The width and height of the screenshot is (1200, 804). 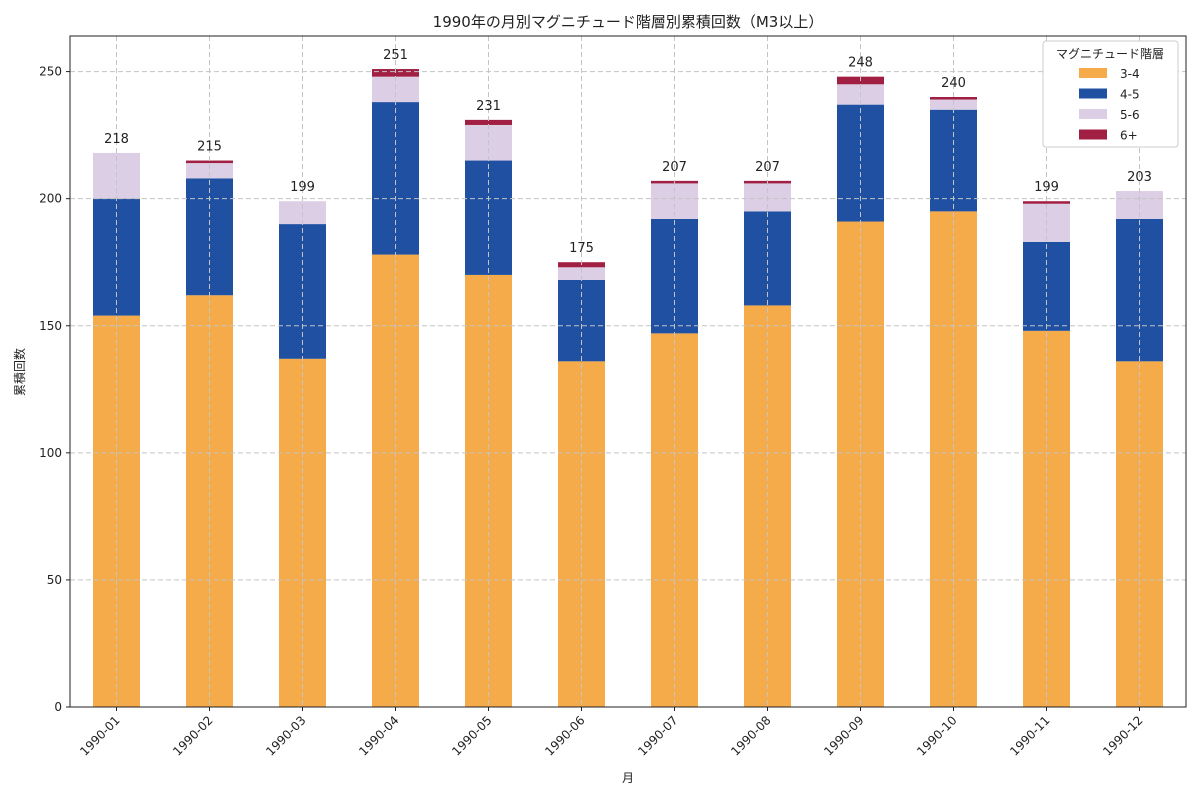 What do you see at coordinates (1129, 136) in the screenshot?
I see `legend-label: 6+` at bounding box center [1129, 136].